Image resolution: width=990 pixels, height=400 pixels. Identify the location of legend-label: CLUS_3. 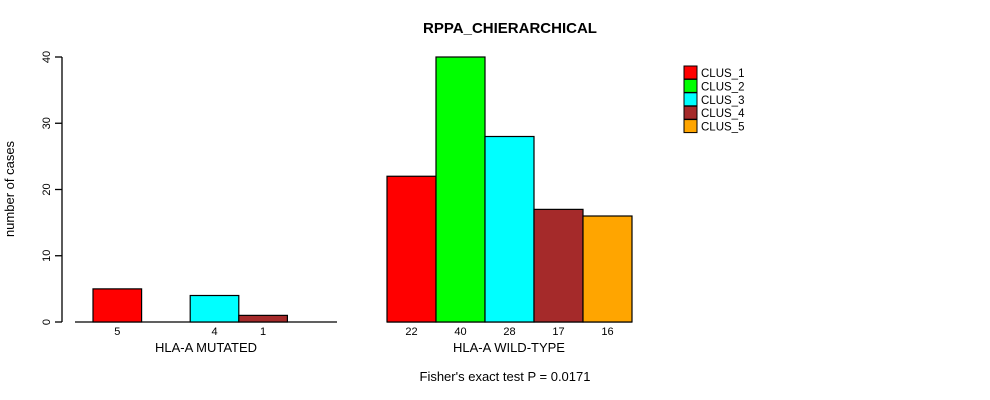
(722, 101).